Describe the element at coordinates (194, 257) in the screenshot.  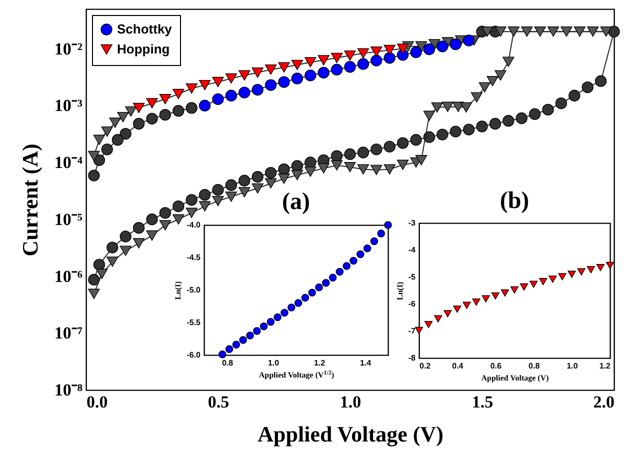
I see `y-tick-label: -4.5` at that location.